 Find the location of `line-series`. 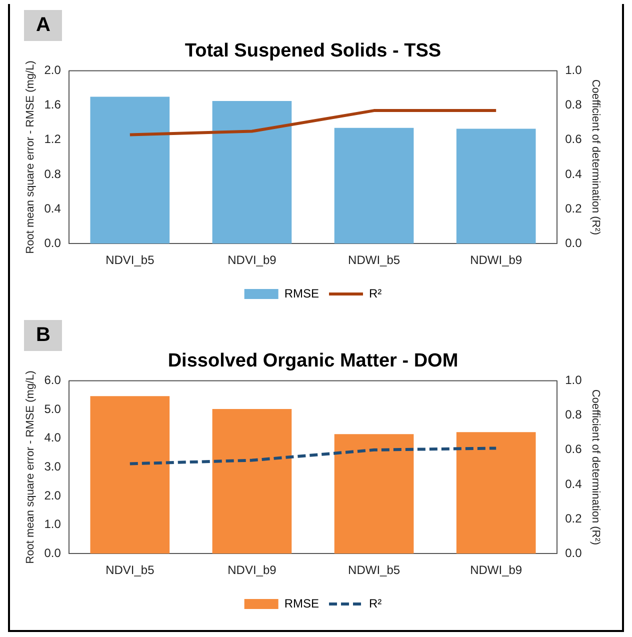

line-series is located at coordinates (313, 456).